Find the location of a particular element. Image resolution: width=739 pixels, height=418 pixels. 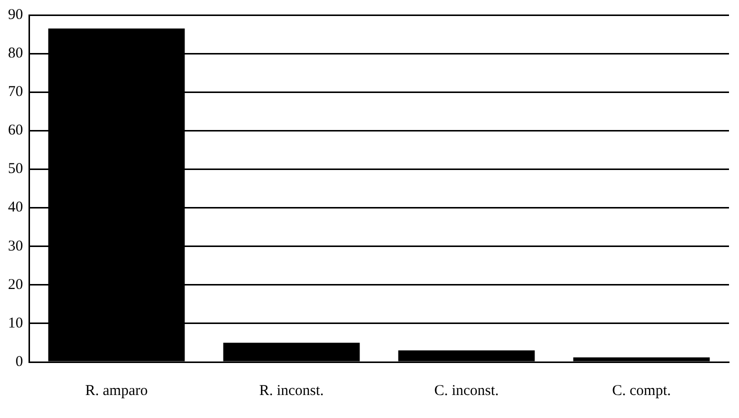

y-tick-label: 90 is located at coordinates (15, 14).